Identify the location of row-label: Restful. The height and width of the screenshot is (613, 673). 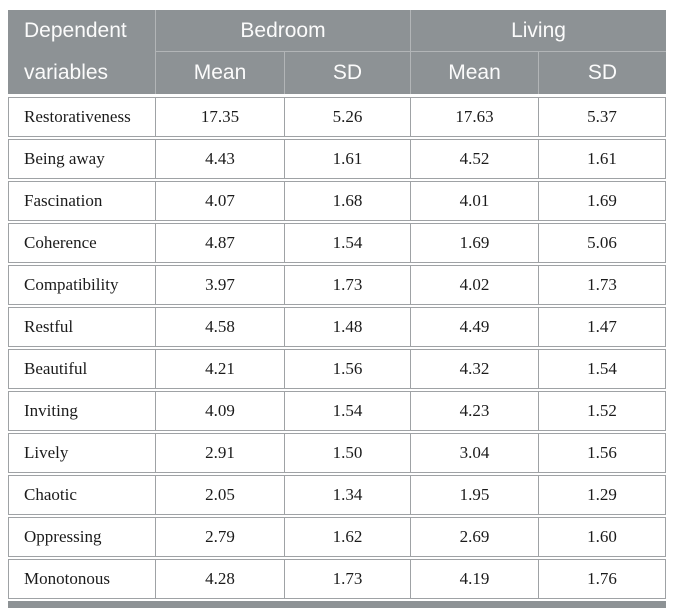
(82, 327).